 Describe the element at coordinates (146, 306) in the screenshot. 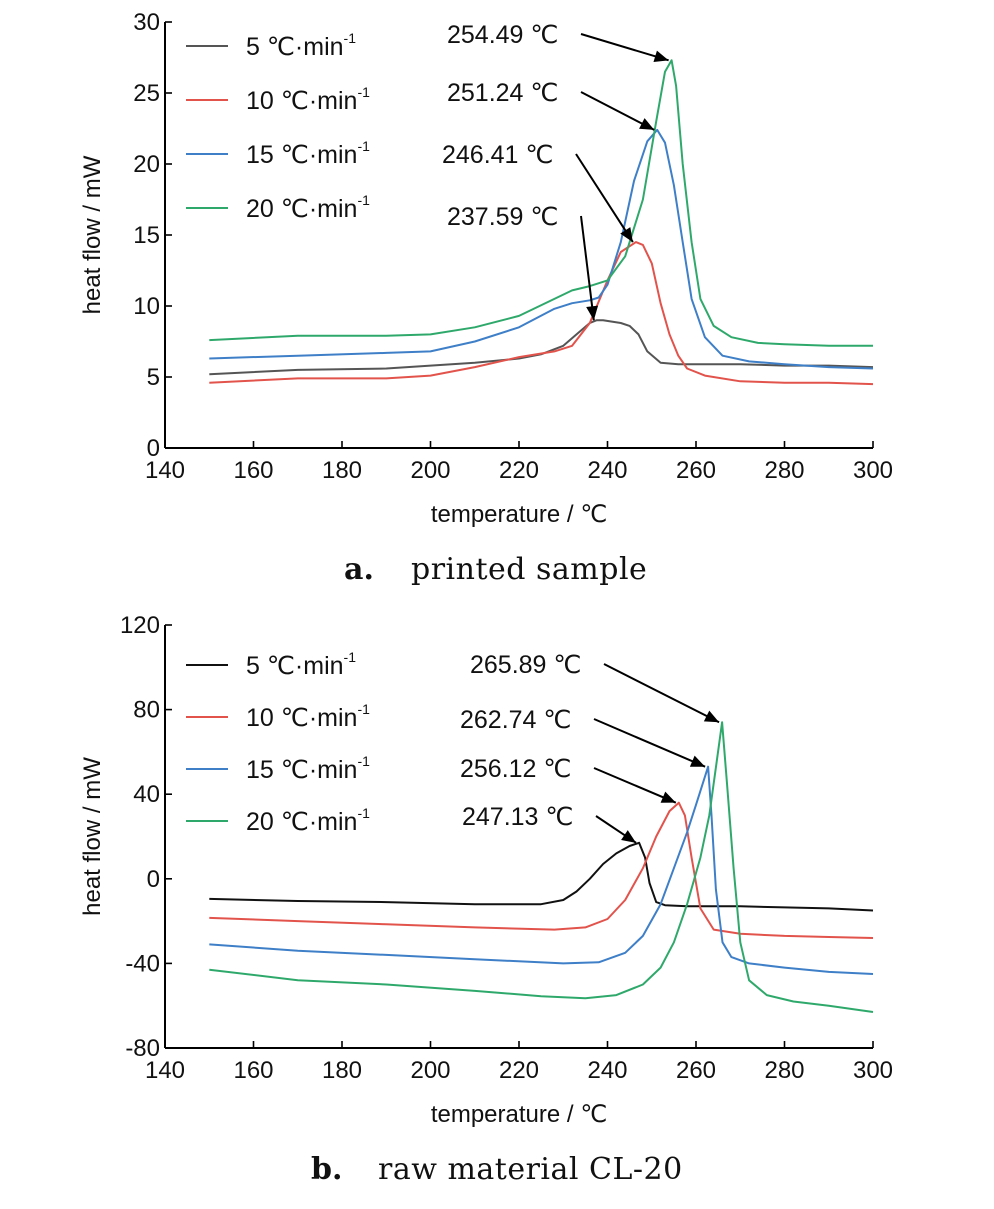

I see `y-tick-label: 10` at that location.